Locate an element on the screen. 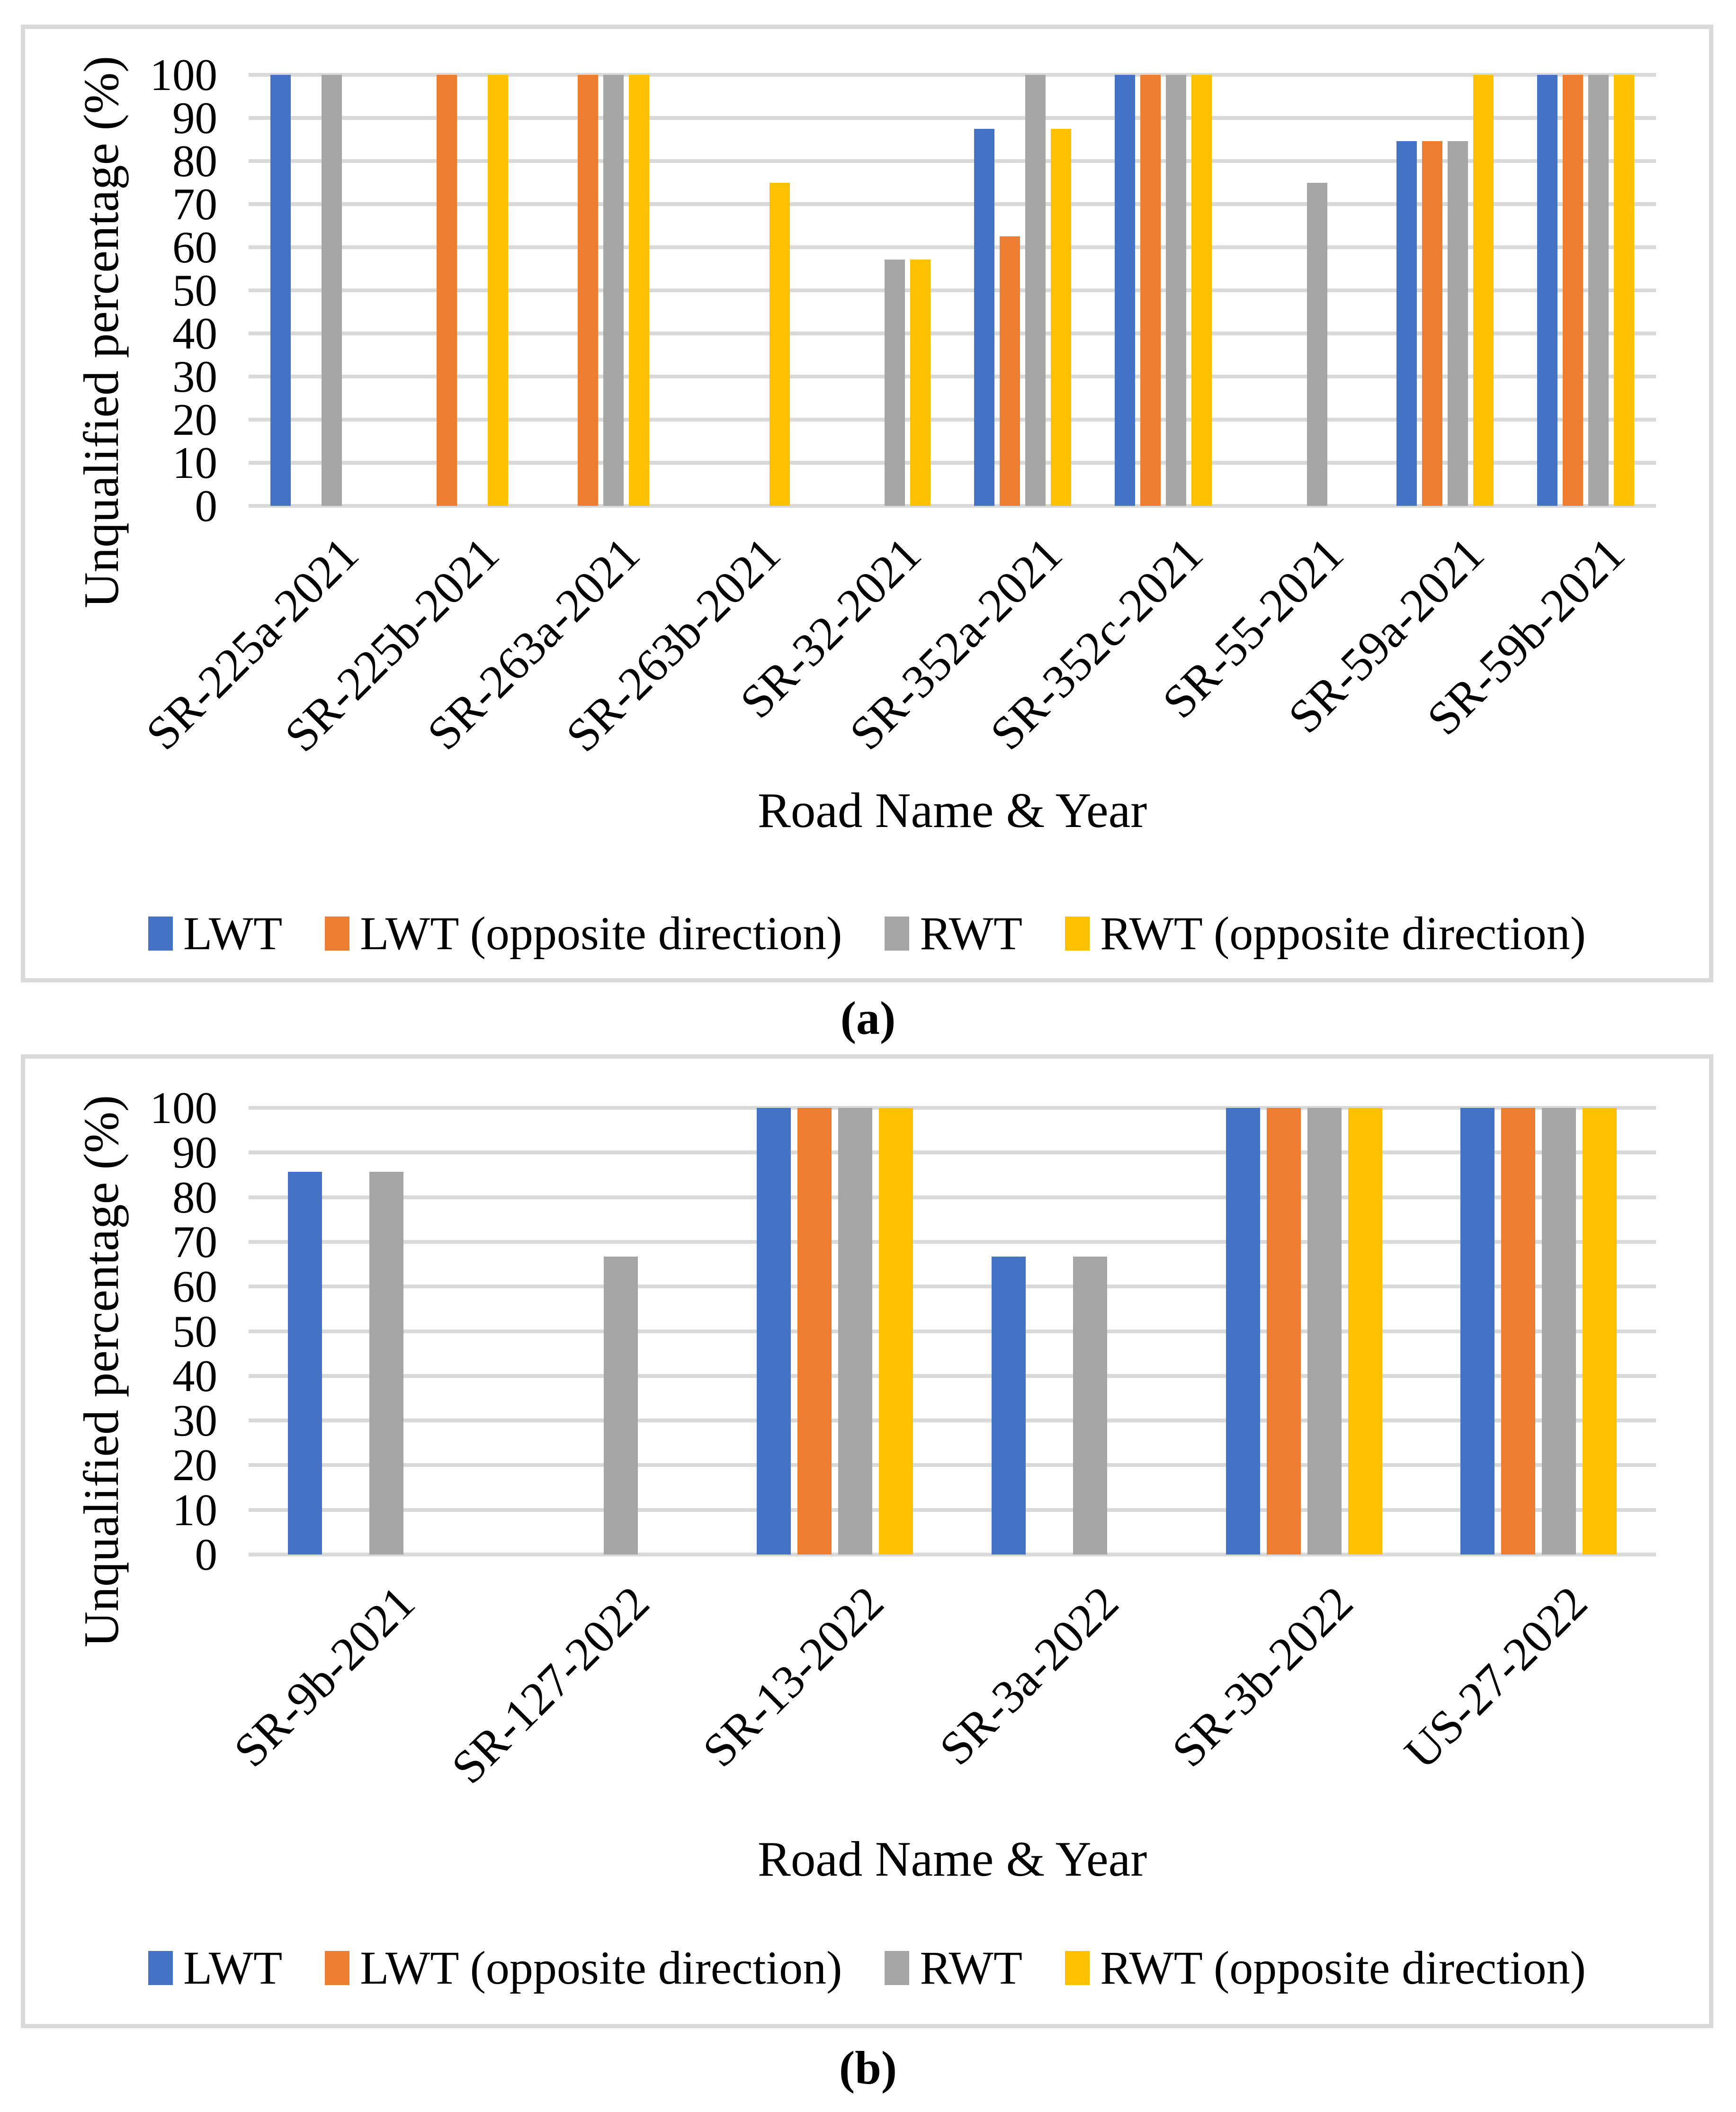 The height and width of the screenshot is (2112, 1736). y-tick-label: 100 is located at coordinates (184, 1108).